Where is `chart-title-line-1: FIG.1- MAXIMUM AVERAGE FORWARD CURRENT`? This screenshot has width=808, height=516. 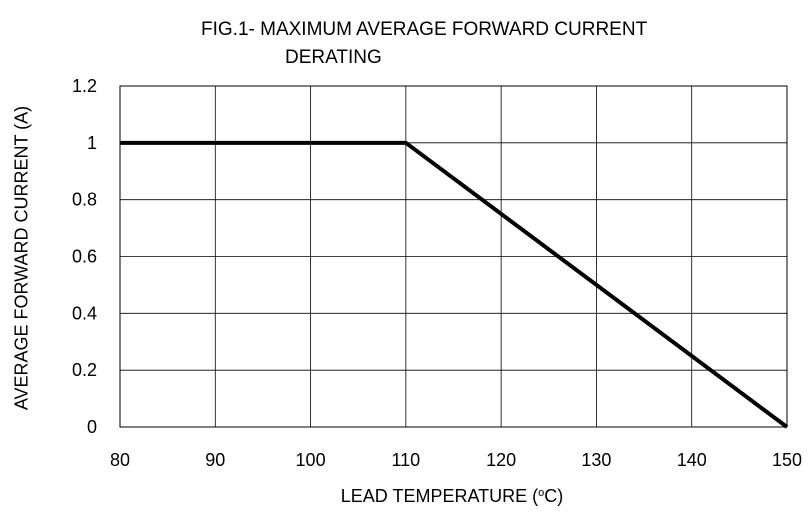 chart-title-line-1: FIG.1- MAXIMUM AVERAGE FORWARD CURRENT is located at coordinates (424, 29).